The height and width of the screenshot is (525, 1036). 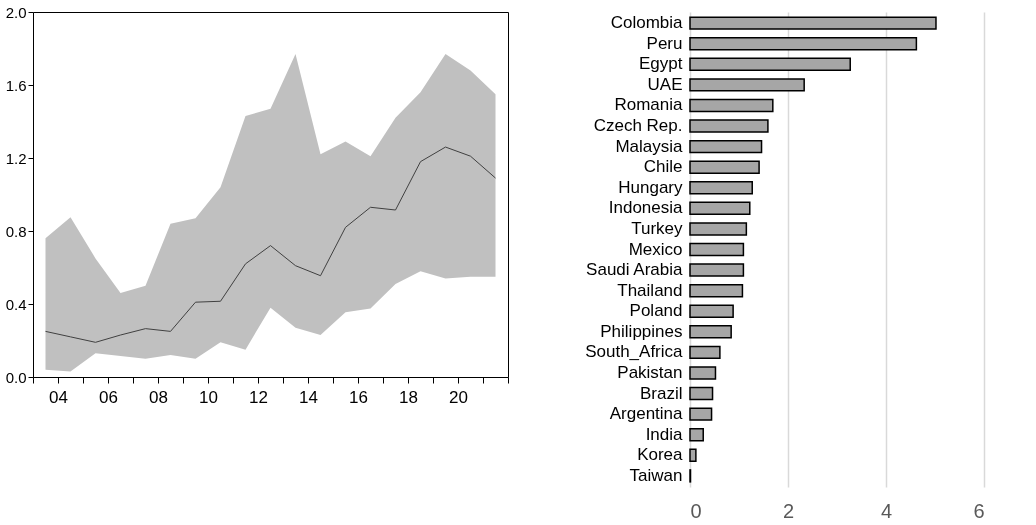 What do you see at coordinates (208, 397) in the screenshot?
I see `x-tick-label: 10` at bounding box center [208, 397].